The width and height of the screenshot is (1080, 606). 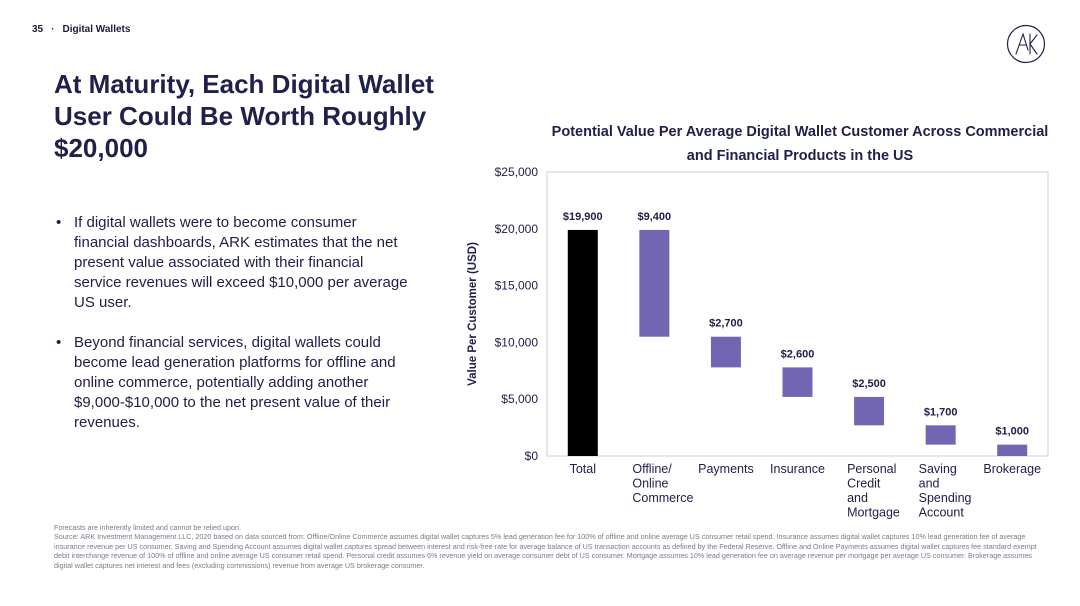 What do you see at coordinates (938, 469) in the screenshot?
I see `x-tick-label: Saving` at bounding box center [938, 469].